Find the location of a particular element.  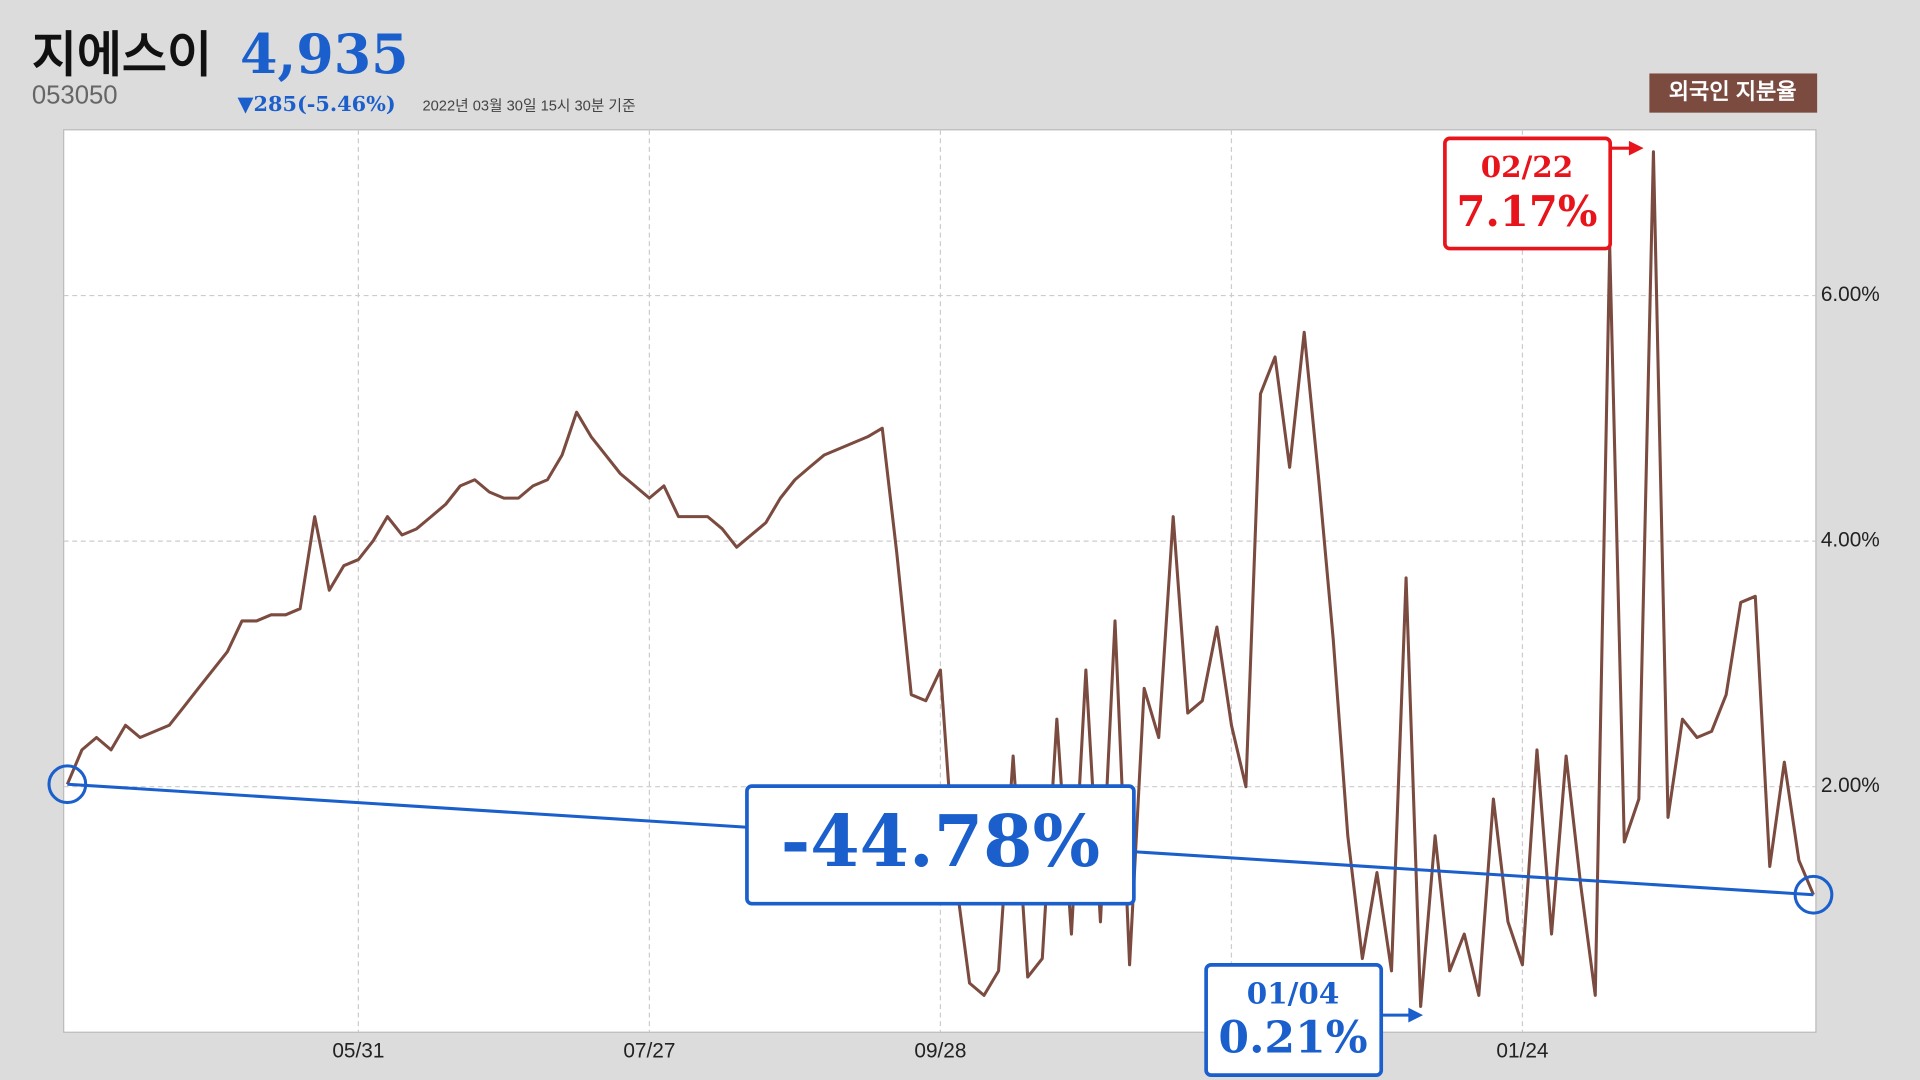

max-label: 7.17% is located at coordinates (1526, 211).